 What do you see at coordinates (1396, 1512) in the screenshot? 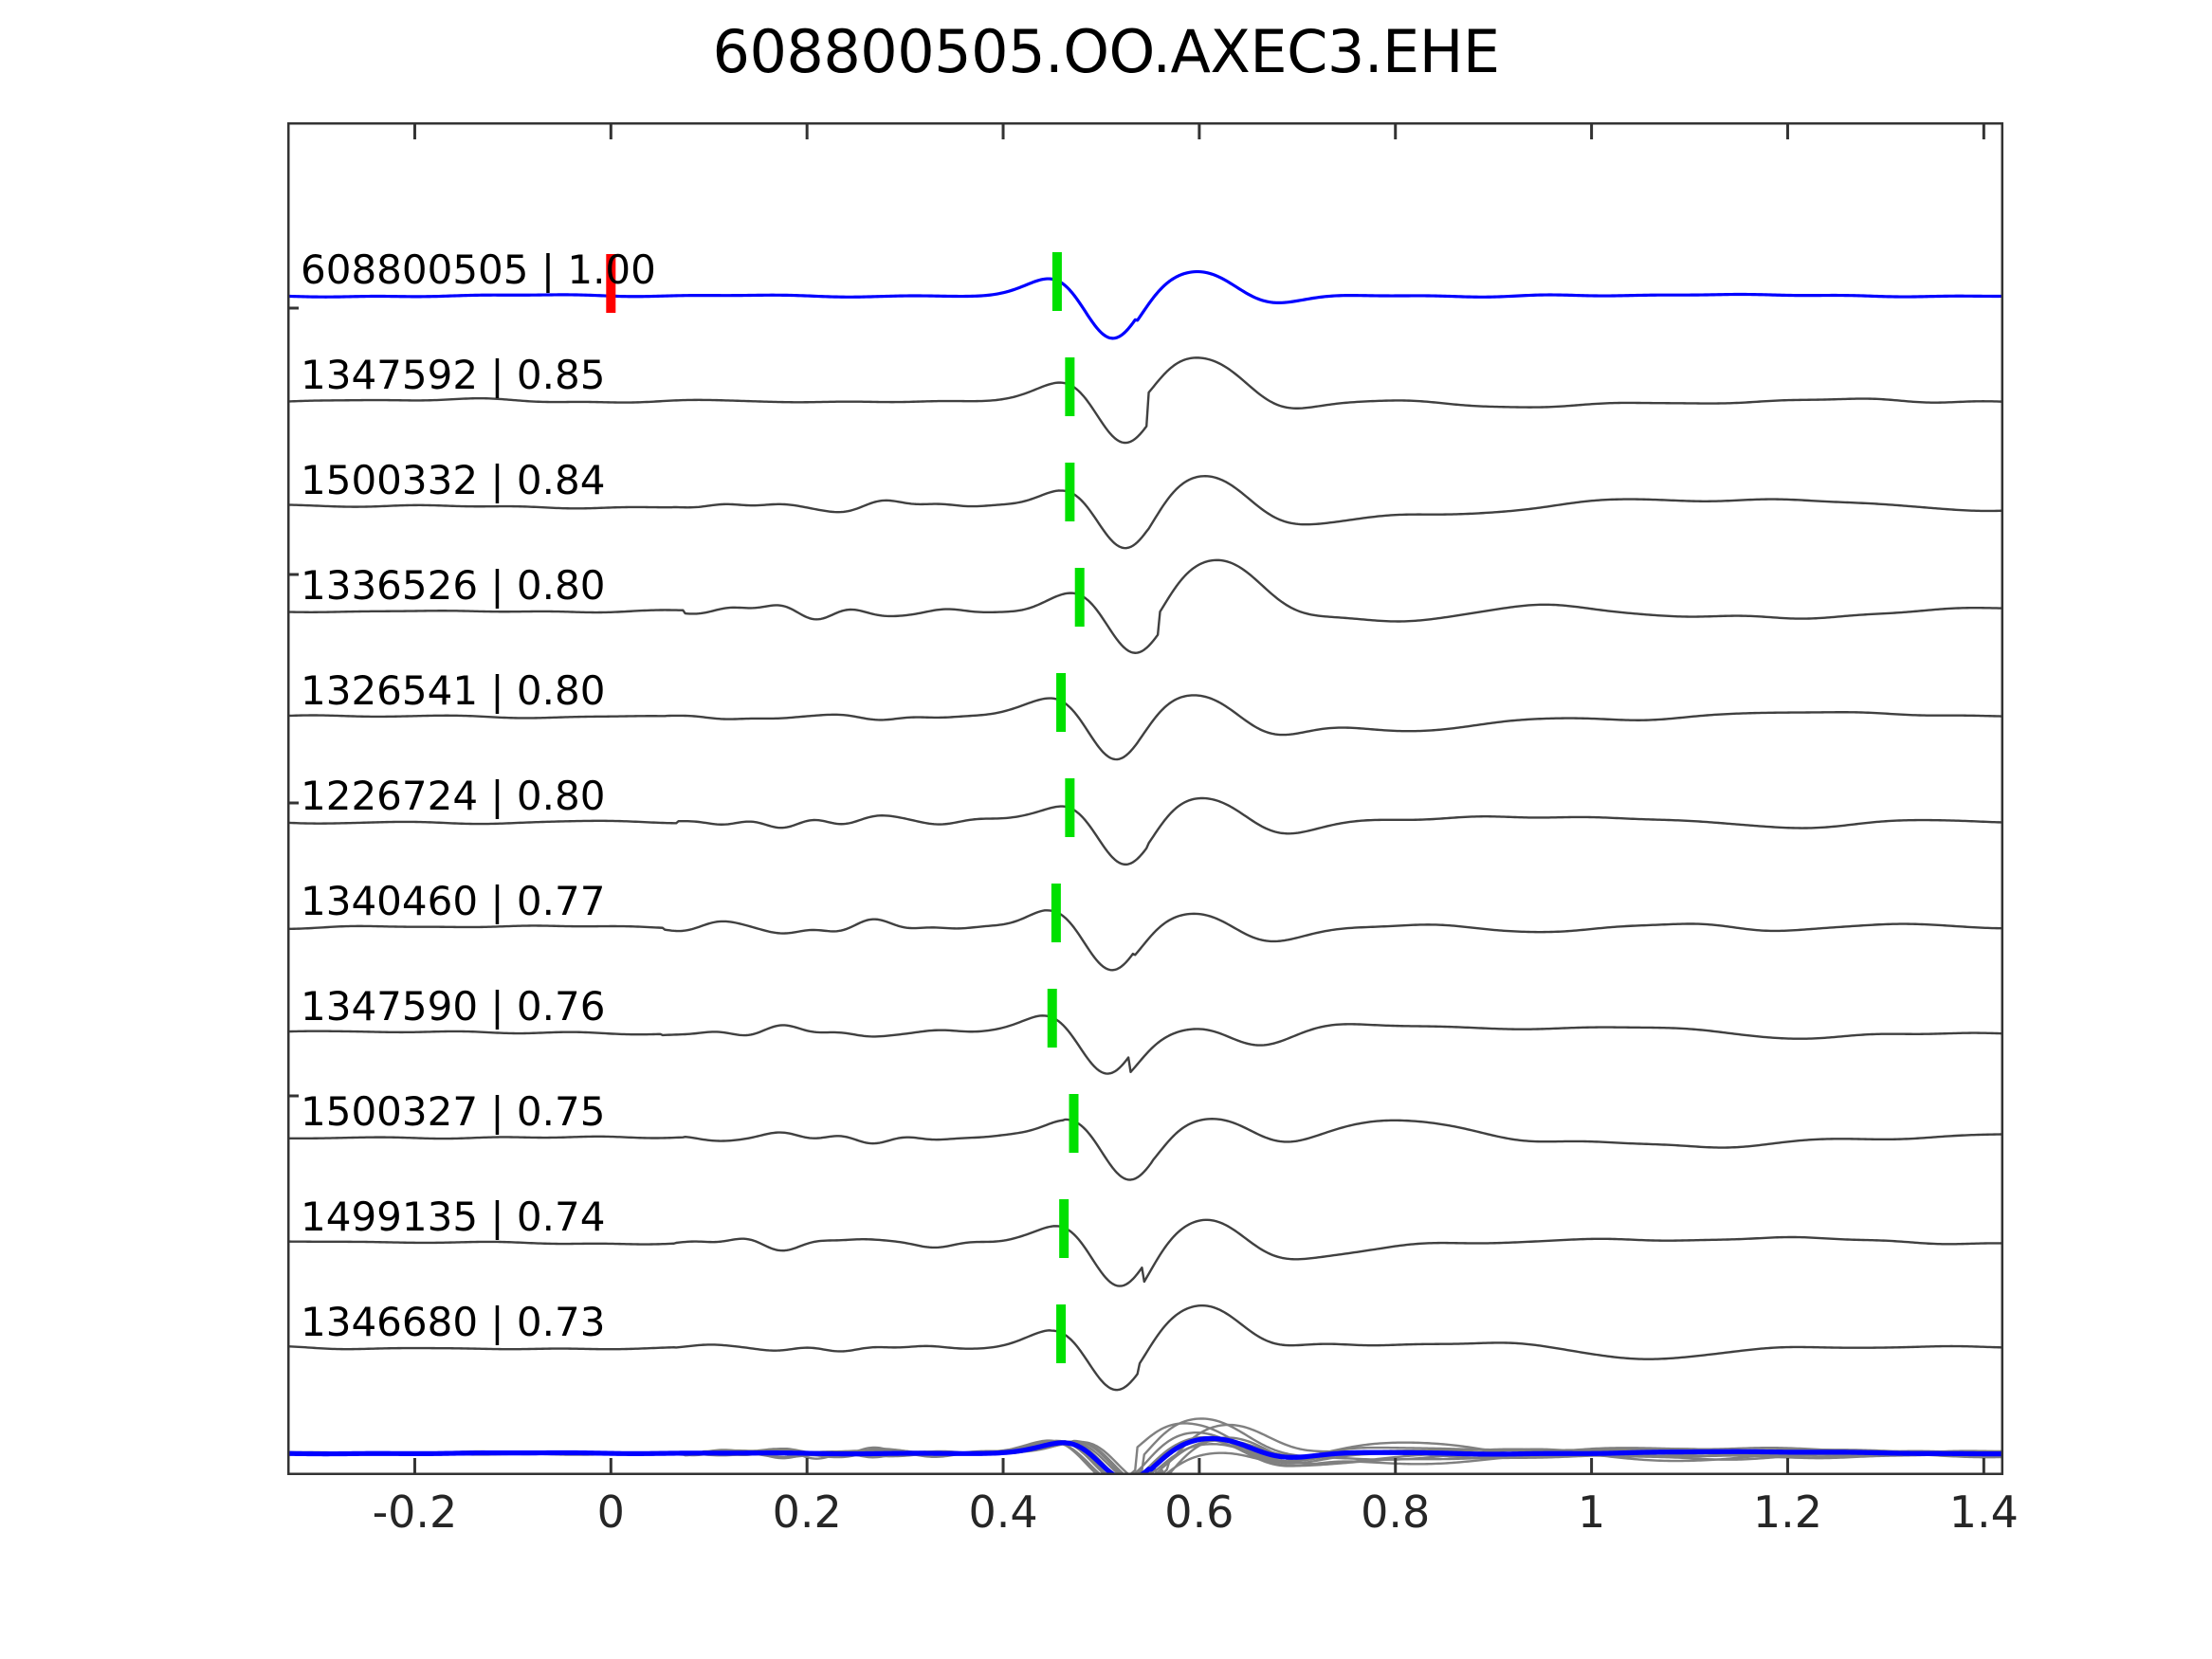
I see `x-tick-label-5: 0.8` at bounding box center [1396, 1512].